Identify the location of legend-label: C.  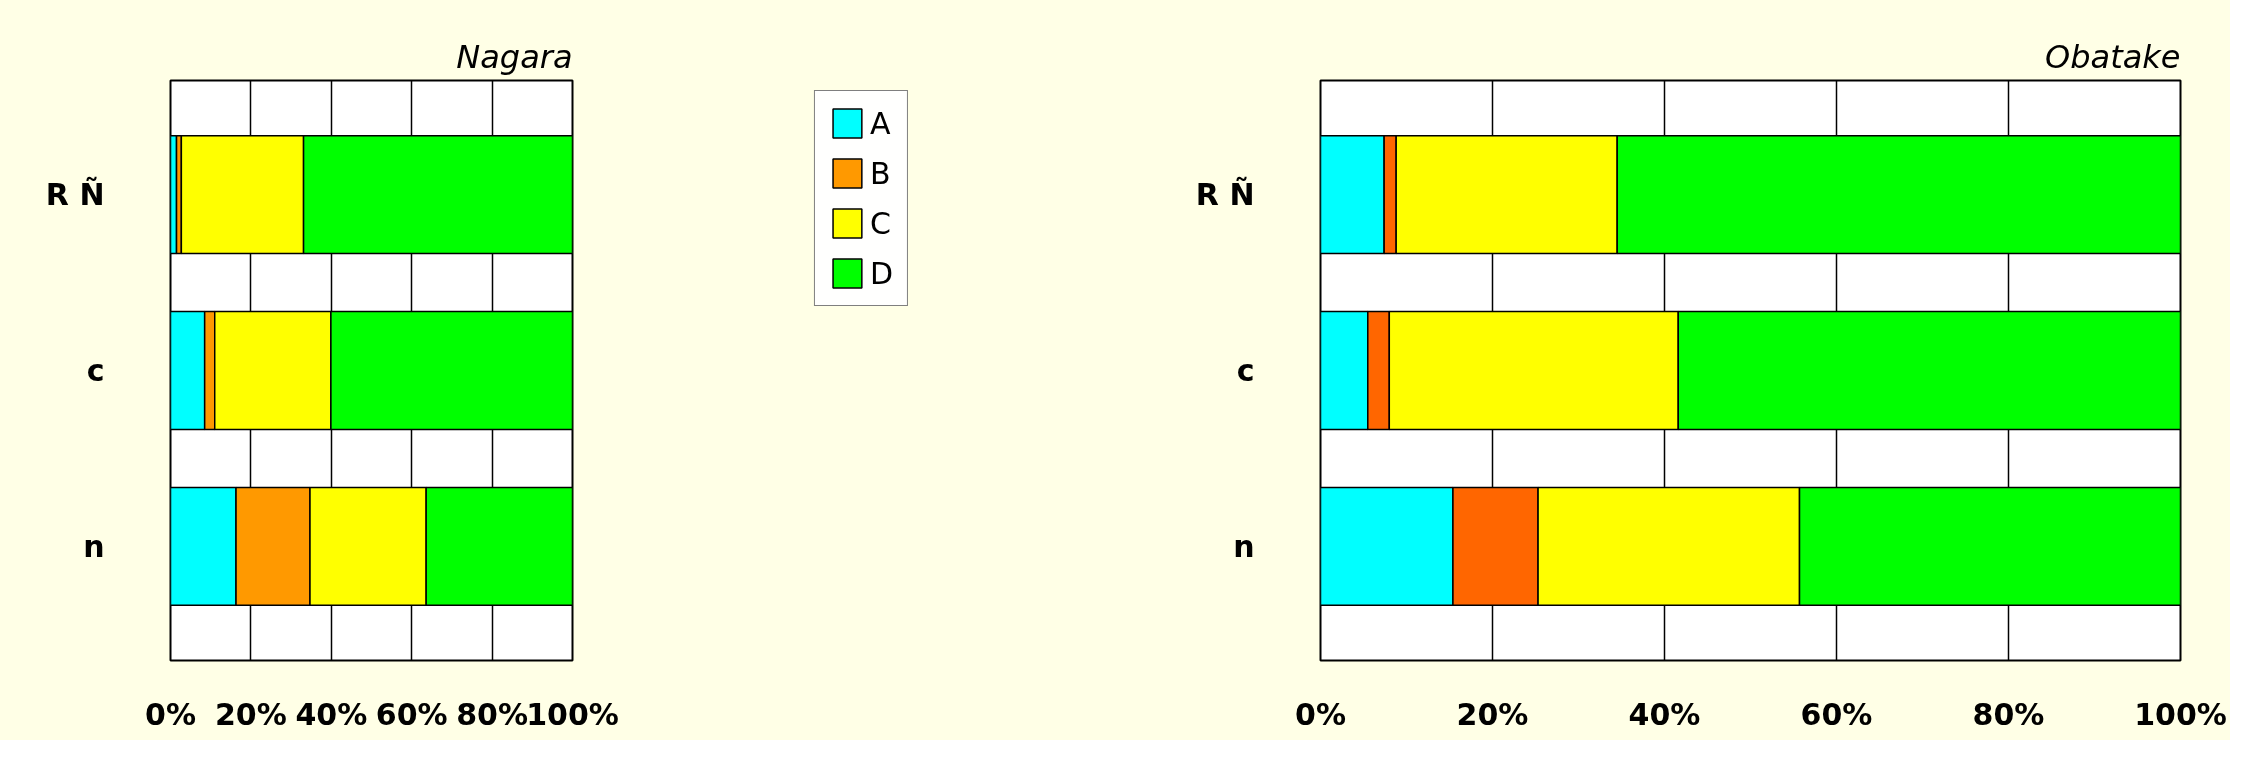
(880, 223).